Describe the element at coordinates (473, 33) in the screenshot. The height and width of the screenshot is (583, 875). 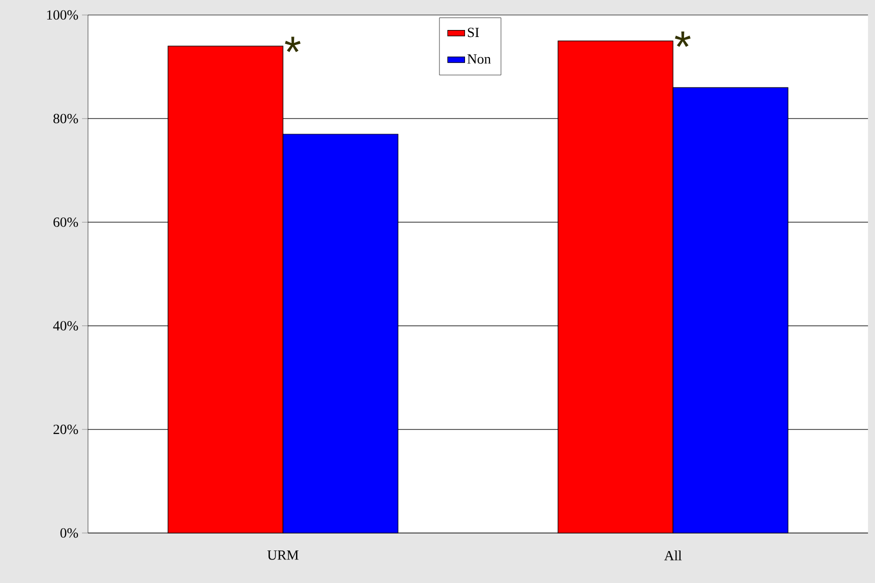
I see `legend-label: SI` at that location.